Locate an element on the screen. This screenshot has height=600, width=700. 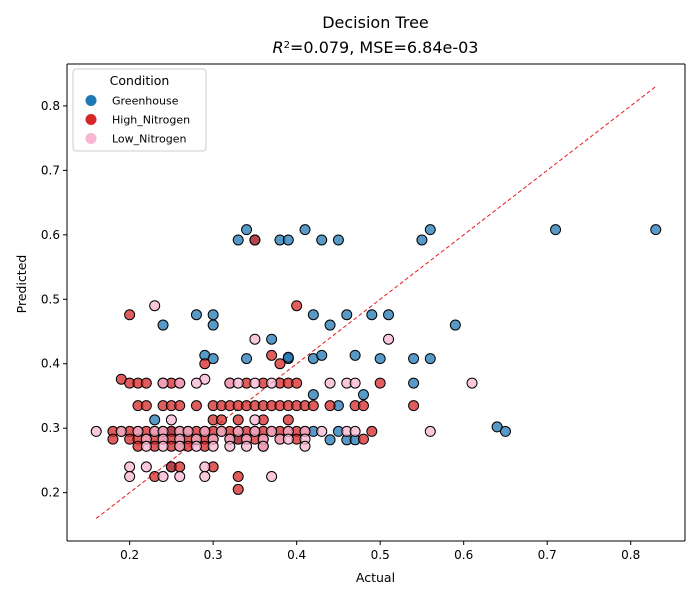
legend-marker-low-nitrogen is located at coordinates (91, 138).